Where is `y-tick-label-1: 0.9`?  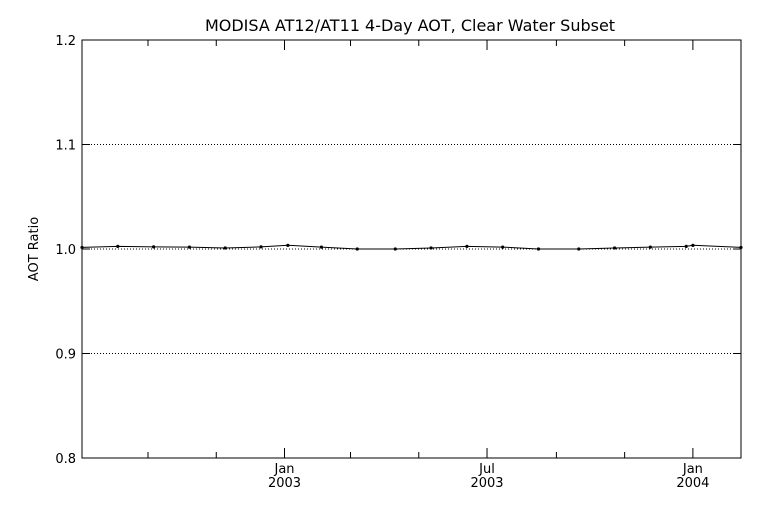 y-tick-label-1: 0.9 is located at coordinates (65, 355).